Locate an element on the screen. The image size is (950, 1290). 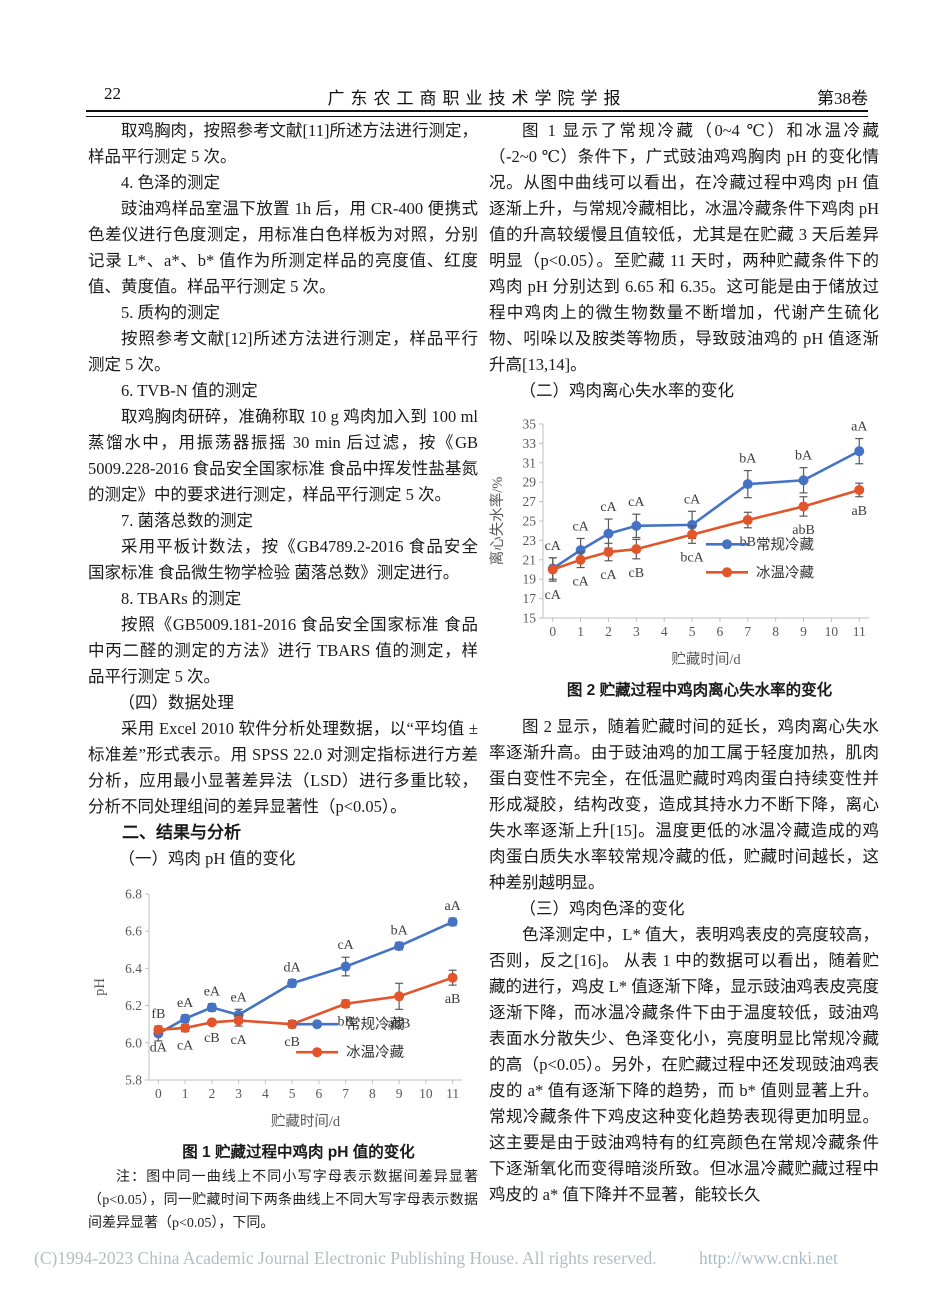
svg-text: 11 is located at coordinates (859, 631).